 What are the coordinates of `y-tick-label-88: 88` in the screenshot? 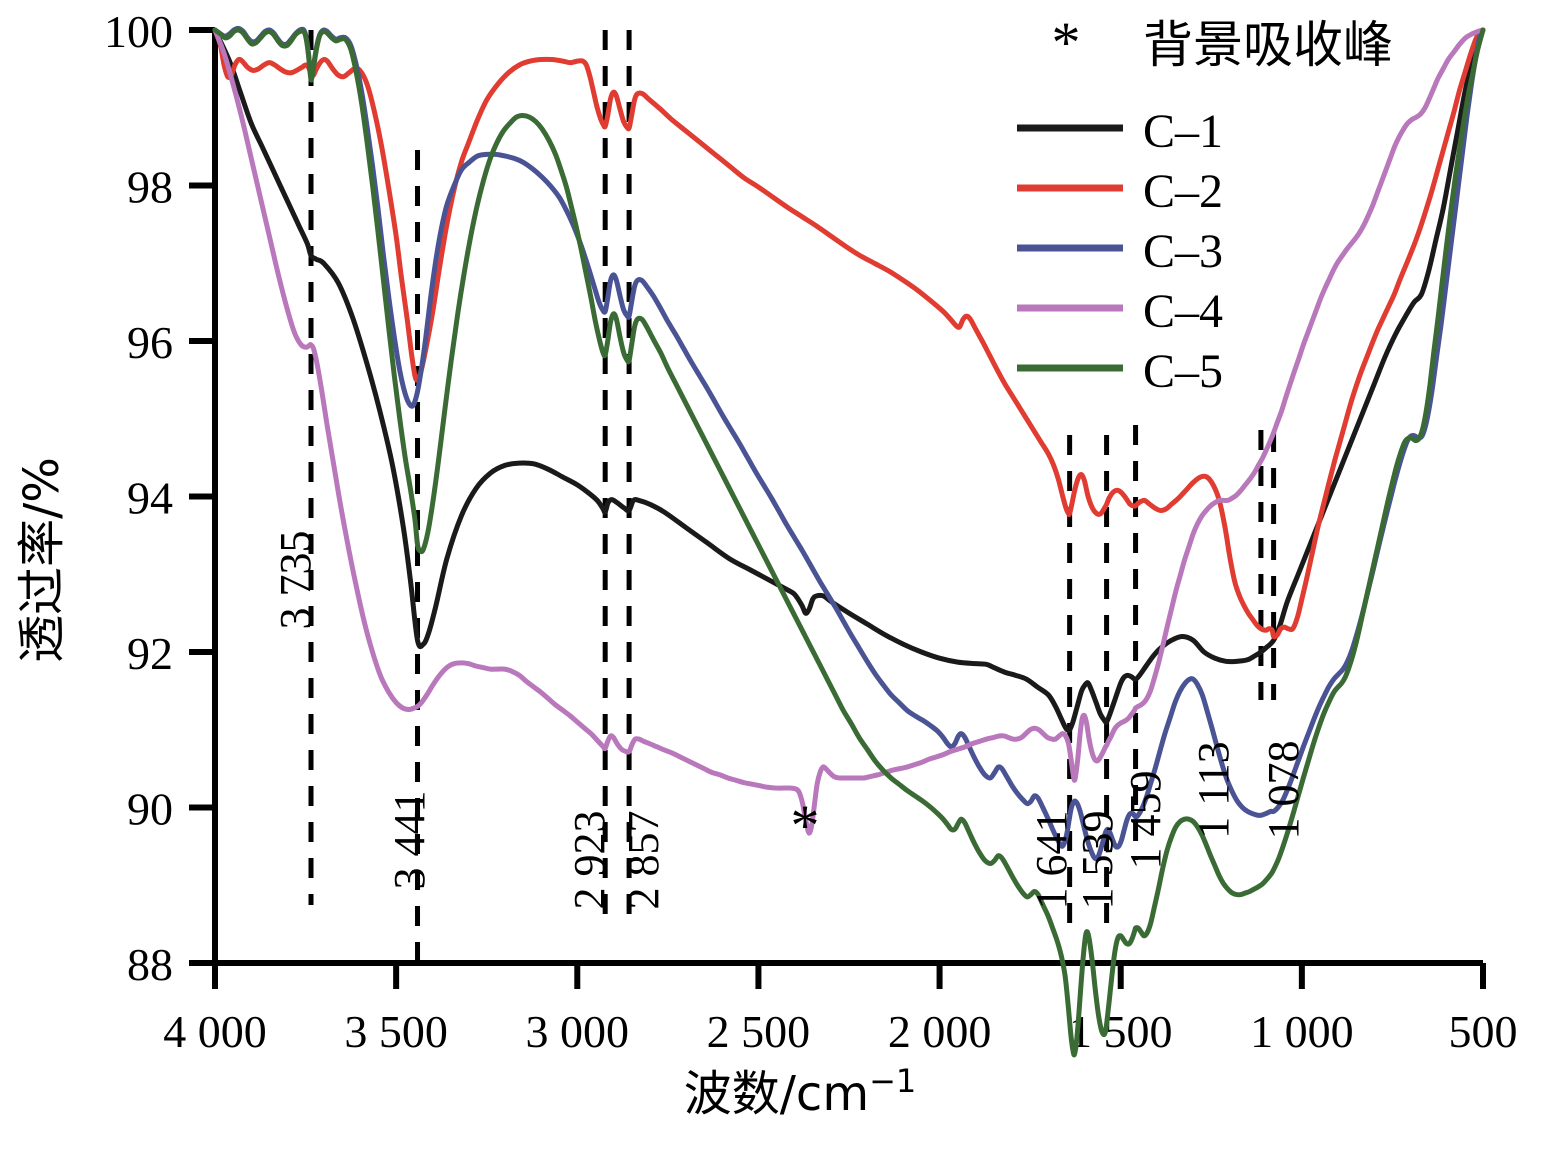 It's located at (150, 964).